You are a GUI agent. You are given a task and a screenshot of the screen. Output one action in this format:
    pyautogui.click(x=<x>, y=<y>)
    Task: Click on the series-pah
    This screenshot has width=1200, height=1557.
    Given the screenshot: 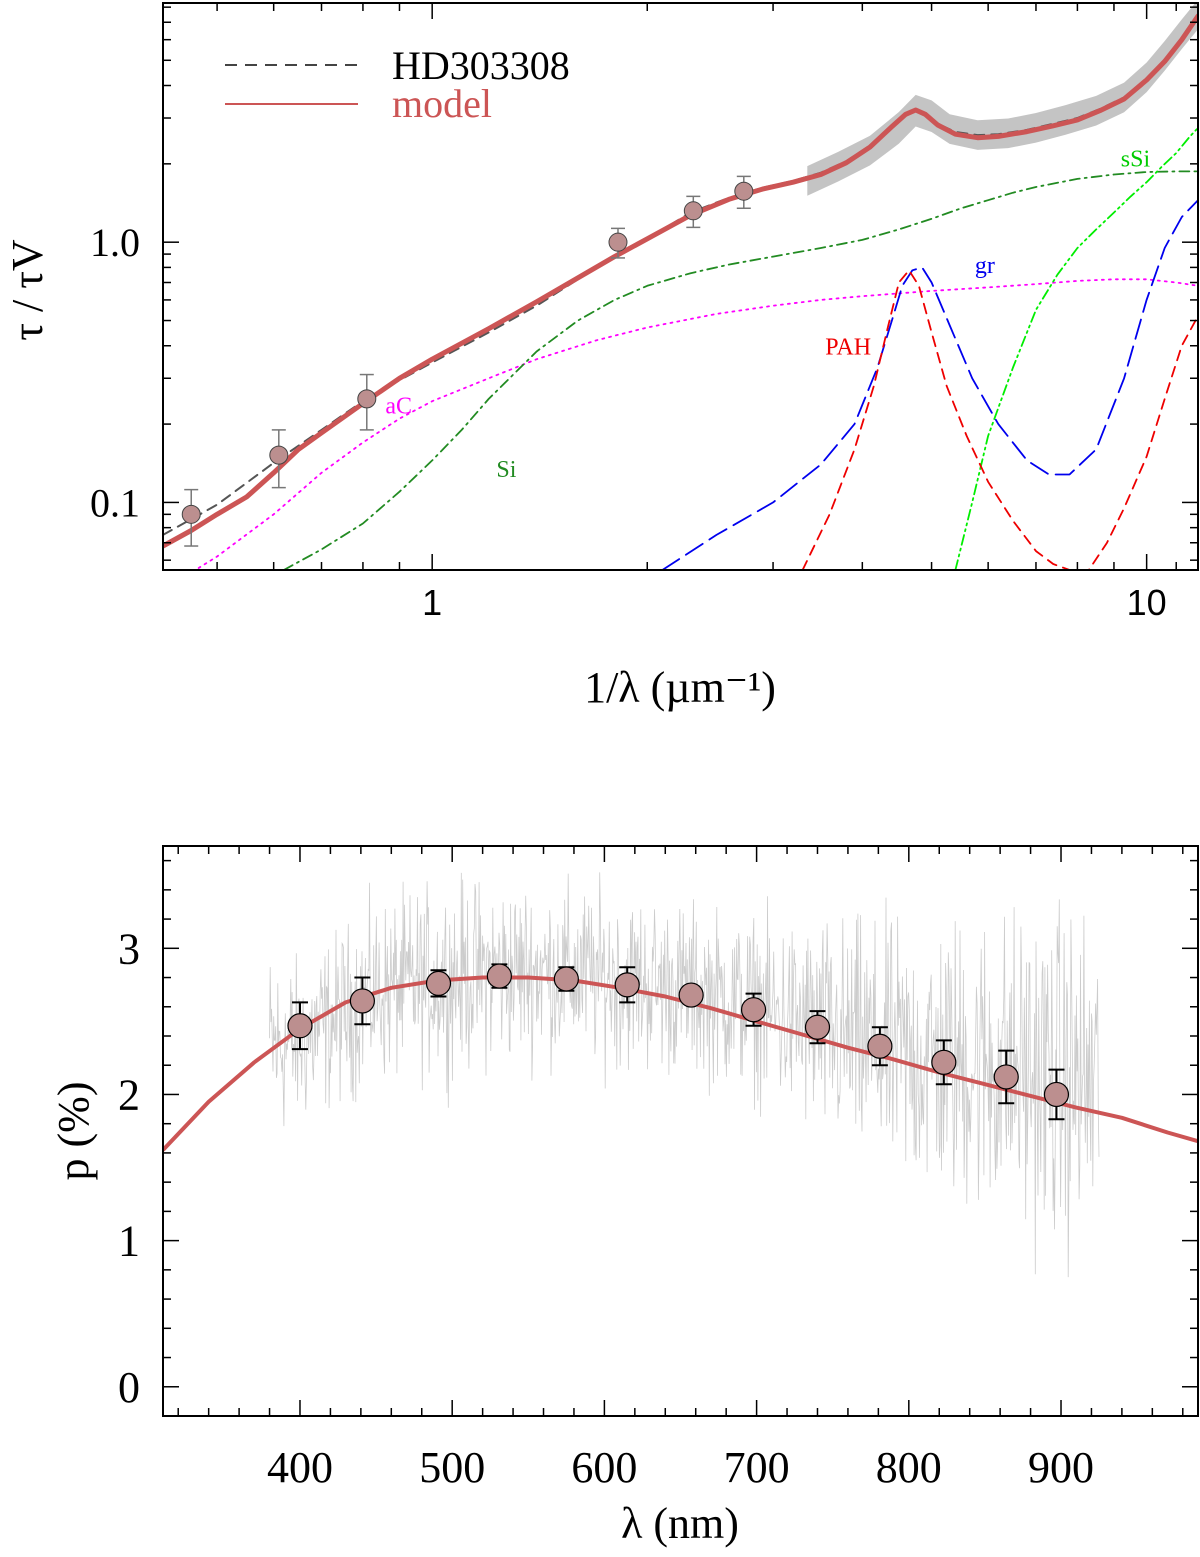 What is the action you would take?
    pyautogui.click(x=999, y=419)
    